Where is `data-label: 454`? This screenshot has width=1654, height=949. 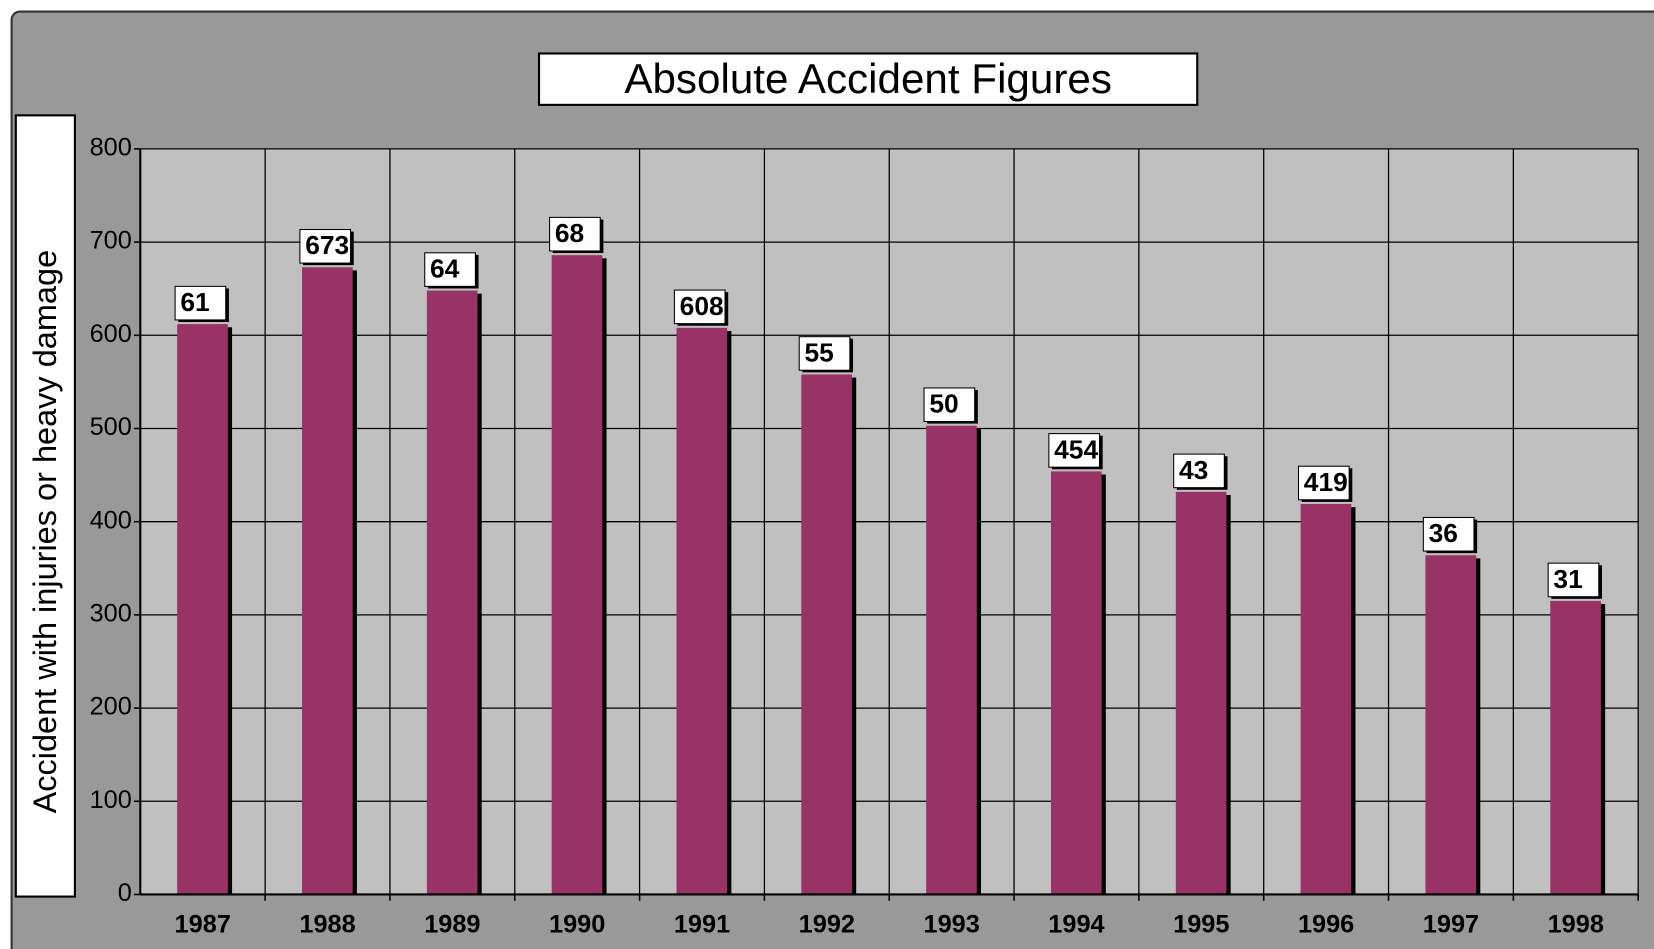 data-label: 454 is located at coordinates (1076, 449).